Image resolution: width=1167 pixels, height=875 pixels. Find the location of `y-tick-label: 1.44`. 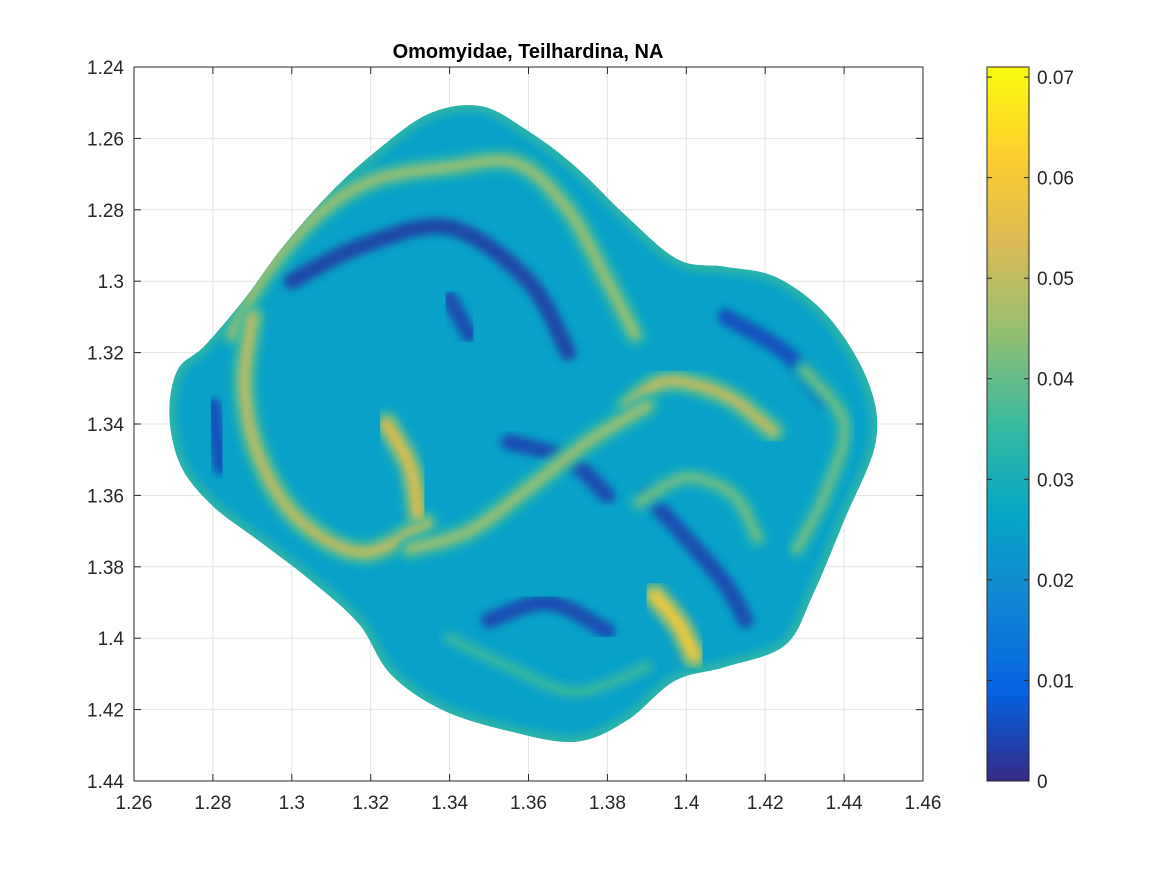

y-tick-label: 1.44 is located at coordinates (105, 782).